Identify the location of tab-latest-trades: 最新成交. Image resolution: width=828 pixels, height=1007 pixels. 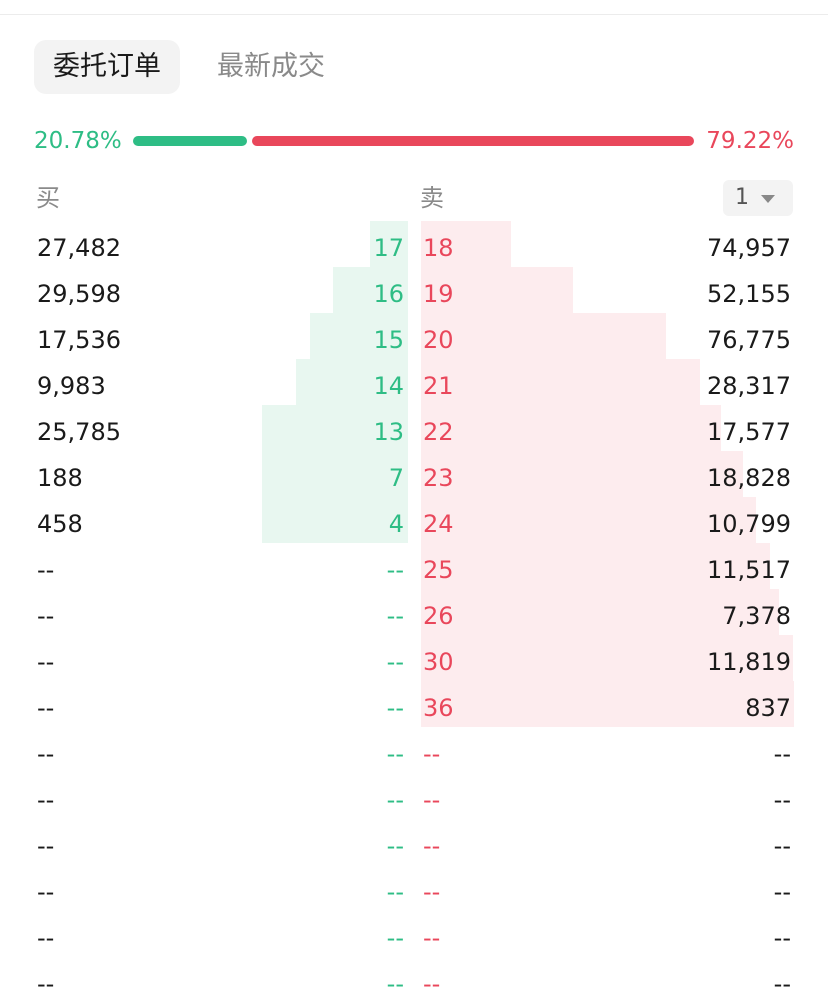
(271, 66).